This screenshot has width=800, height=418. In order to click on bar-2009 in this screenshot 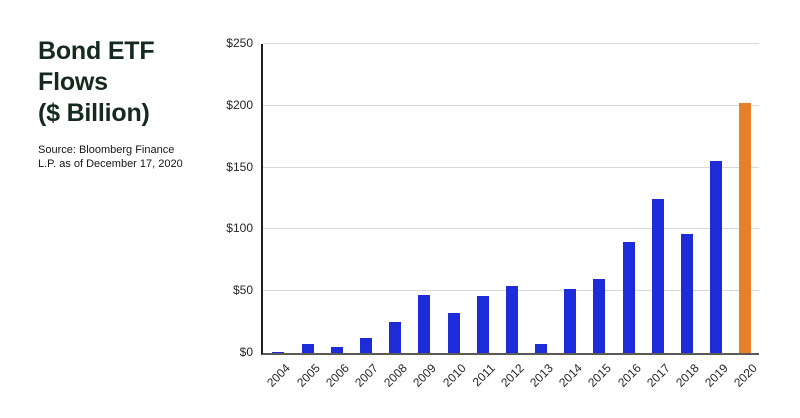, I will do `click(424, 323)`.